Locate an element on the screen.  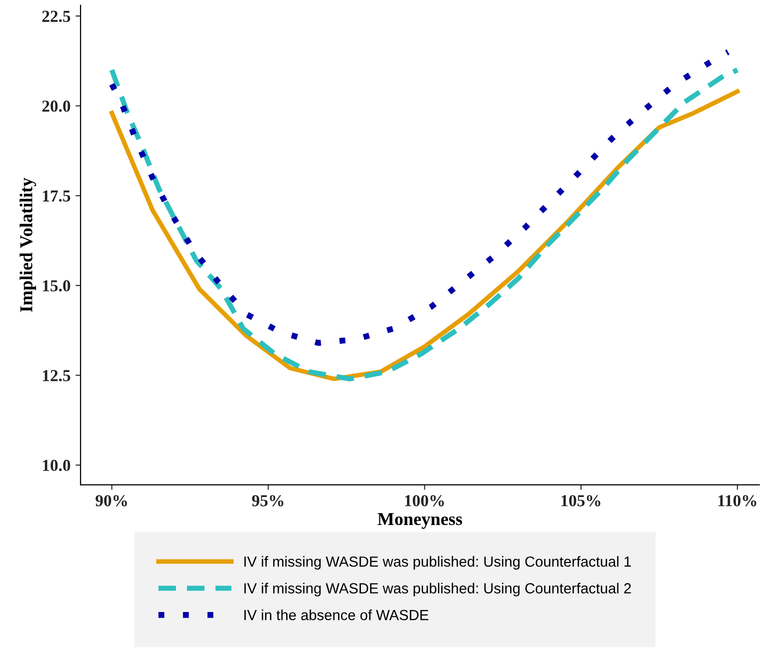
y-axis-title: Implied Volatility is located at coordinates (28, 245).